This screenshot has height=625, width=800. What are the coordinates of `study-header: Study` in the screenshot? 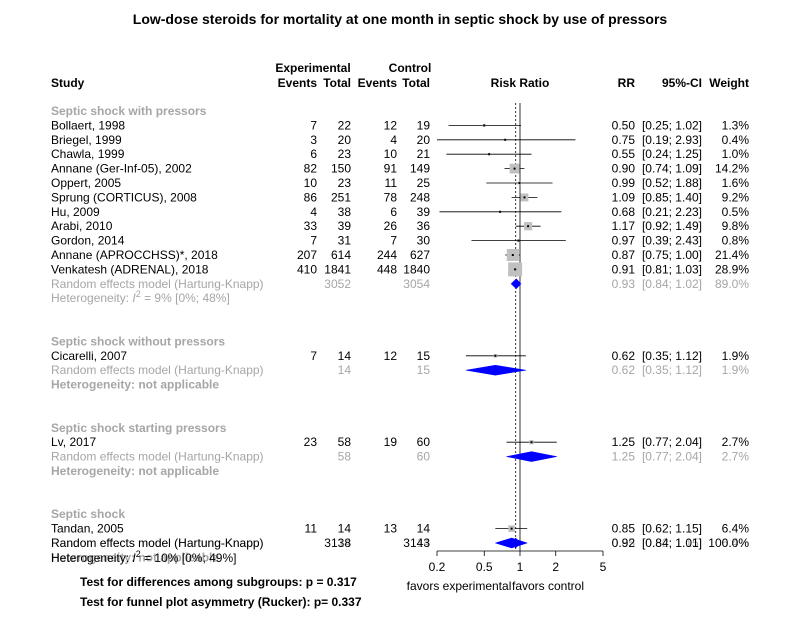 It's located at (68, 83).